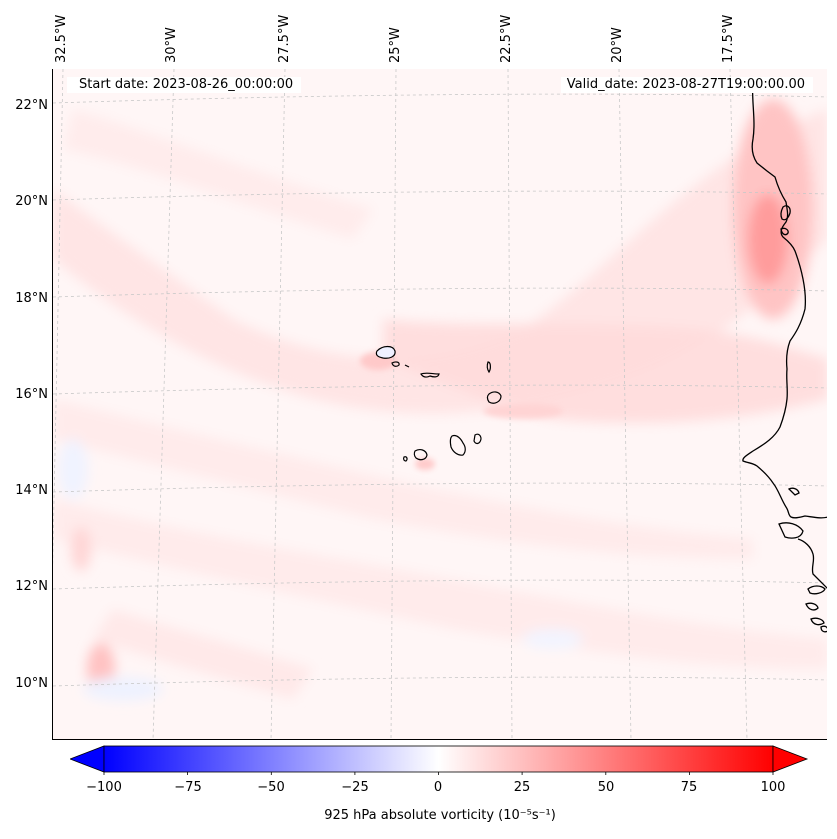  What do you see at coordinates (395, 364) in the screenshot?
I see `island-sao-vicente` at bounding box center [395, 364].